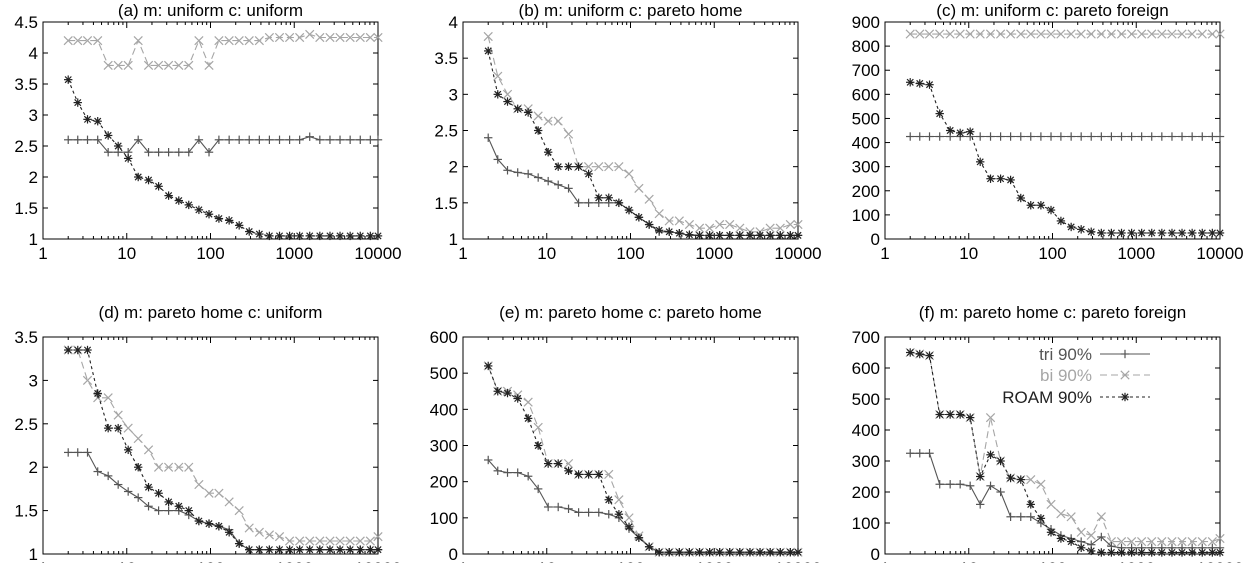 Image resolution: width=1260 pixels, height=568 pixels. I want to click on y-tick-label: 1.5, so click(26, 511).